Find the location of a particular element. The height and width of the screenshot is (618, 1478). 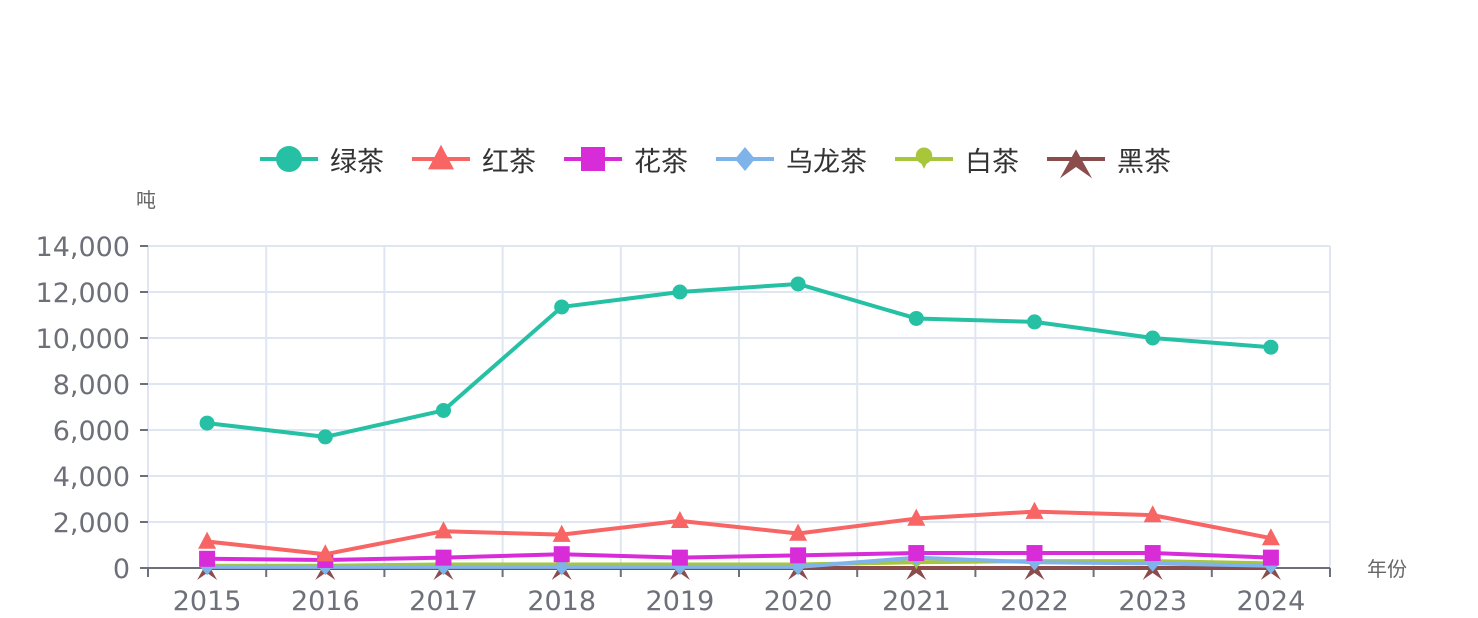

x-tick-label: 2019 is located at coordinates (680, 601).